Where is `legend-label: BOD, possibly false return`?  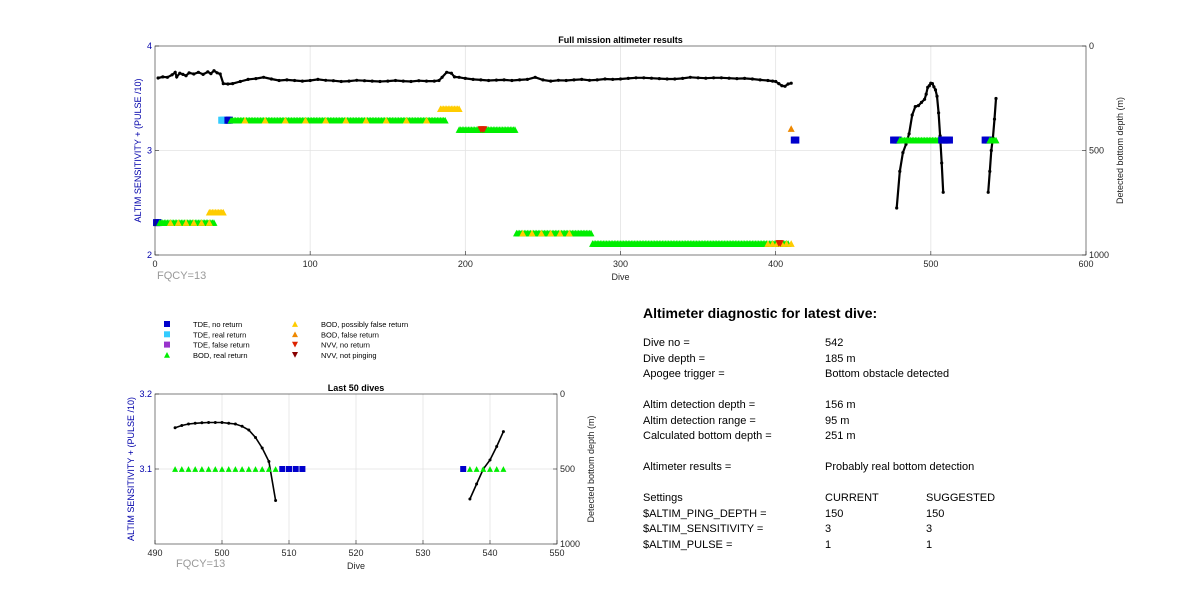 legend-label: BOD, possibly false return is located at coordinates (364, 324).